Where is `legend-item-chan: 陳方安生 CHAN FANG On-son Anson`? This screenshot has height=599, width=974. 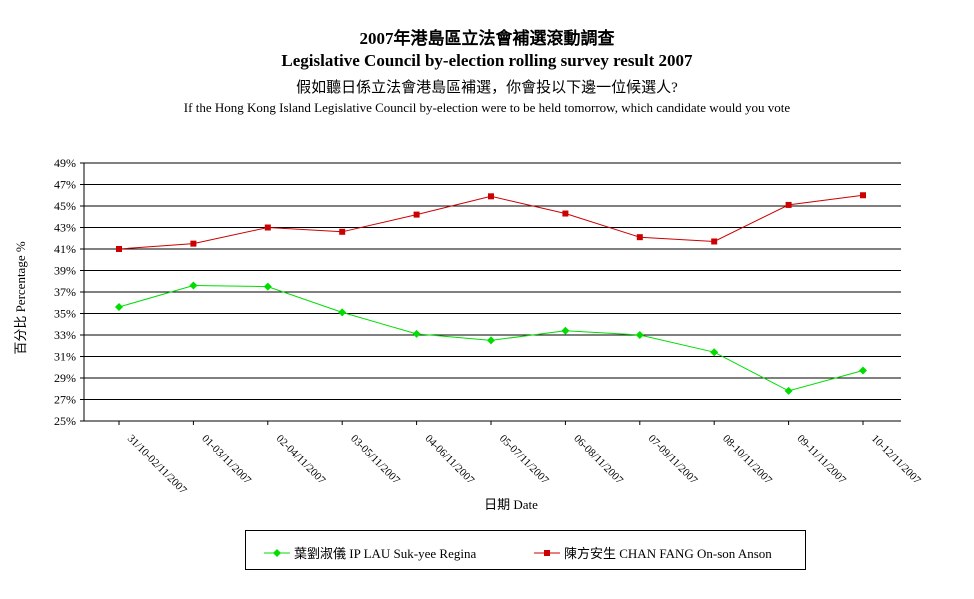 legend-item-chan: 陳方安生 CHAN FANG On-son Anson is located at coordinates (653, 552).